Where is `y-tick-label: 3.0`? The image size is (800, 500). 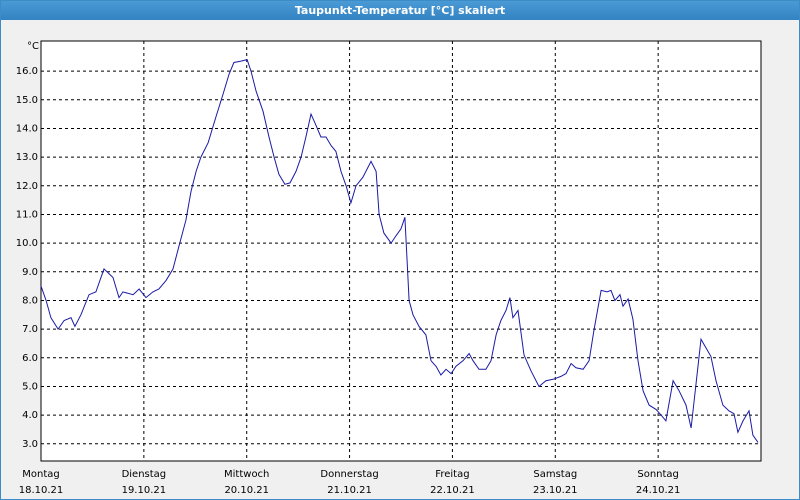
y-tick-label: 3.0 is located at coordinates (30, 444).